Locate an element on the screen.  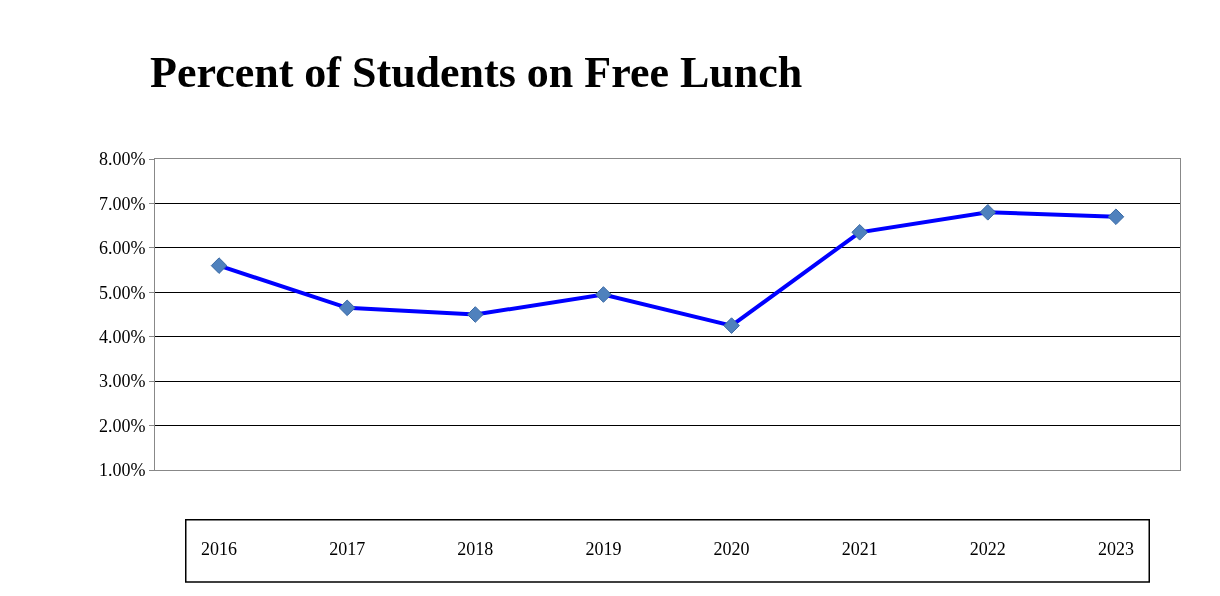
y-tick-label: 3.00% is located at coordinates (122, 381).